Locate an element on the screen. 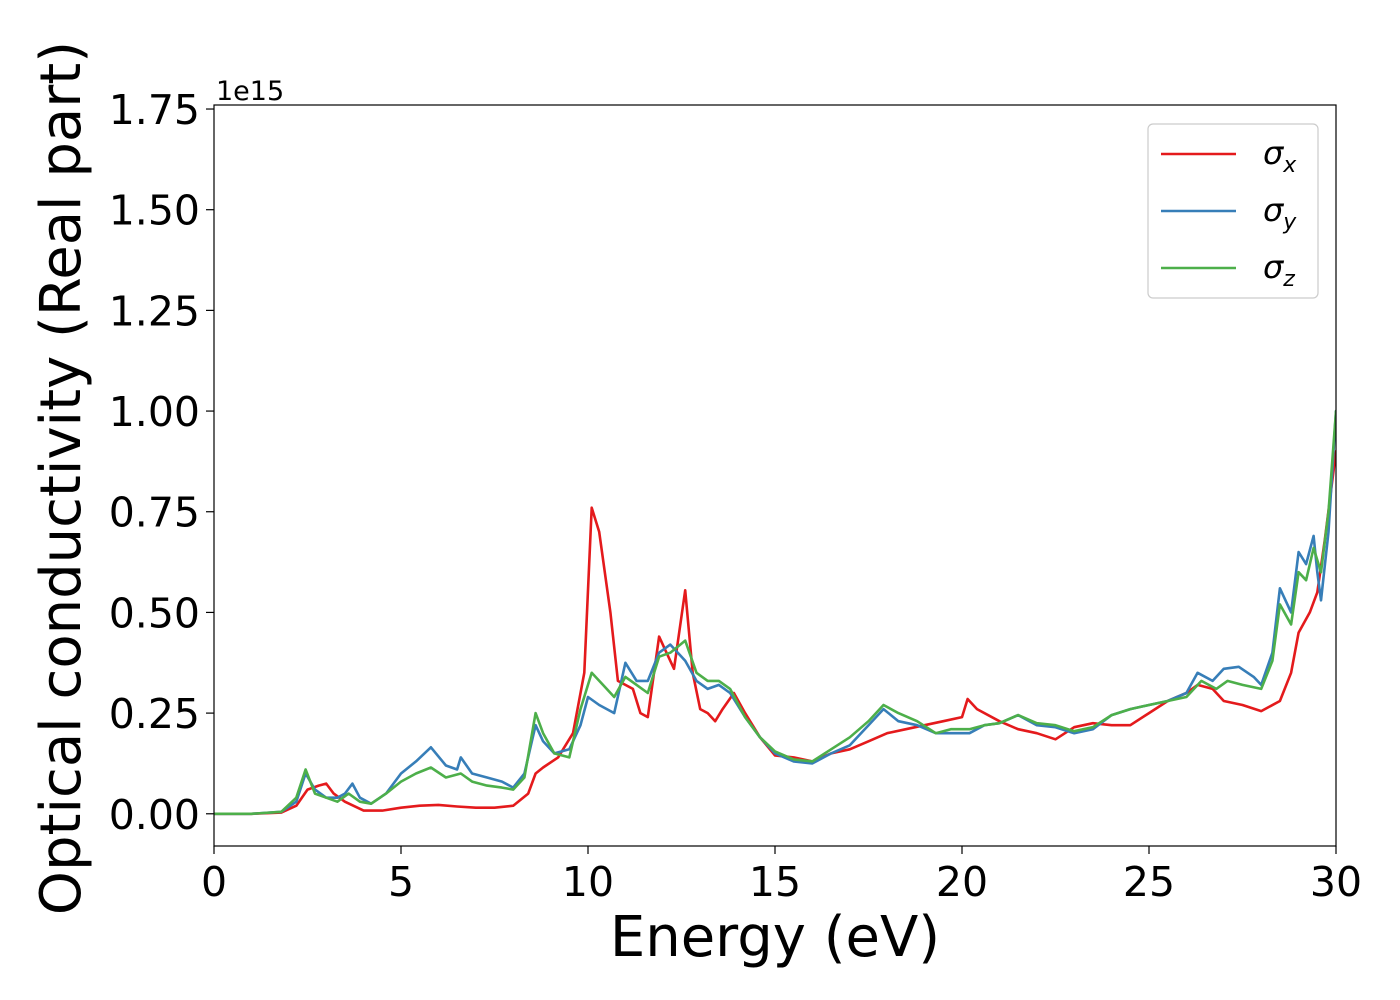  y-axis-label: Optical conductivity (Real part) is located at coordinates (61, 478).